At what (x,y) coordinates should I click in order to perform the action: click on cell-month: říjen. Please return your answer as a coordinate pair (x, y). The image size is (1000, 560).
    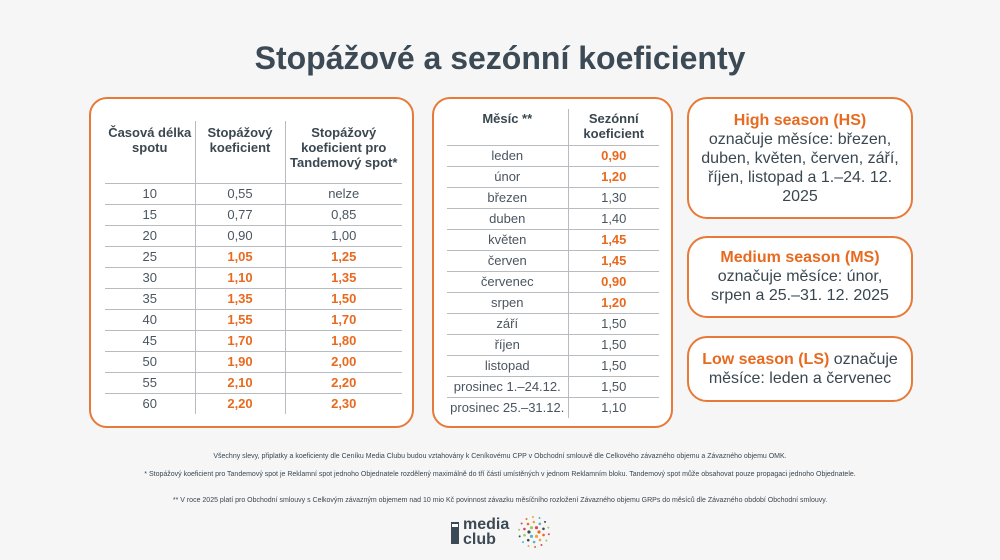
    Looking at the image, I should click on (508, 344).